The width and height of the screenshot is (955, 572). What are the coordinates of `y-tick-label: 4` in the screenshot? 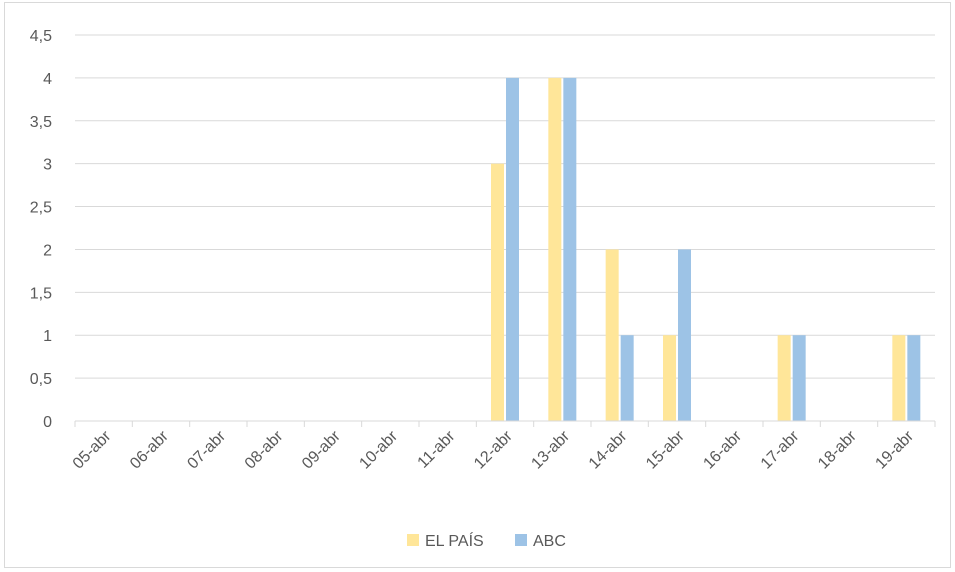 It's located at (47, 79).